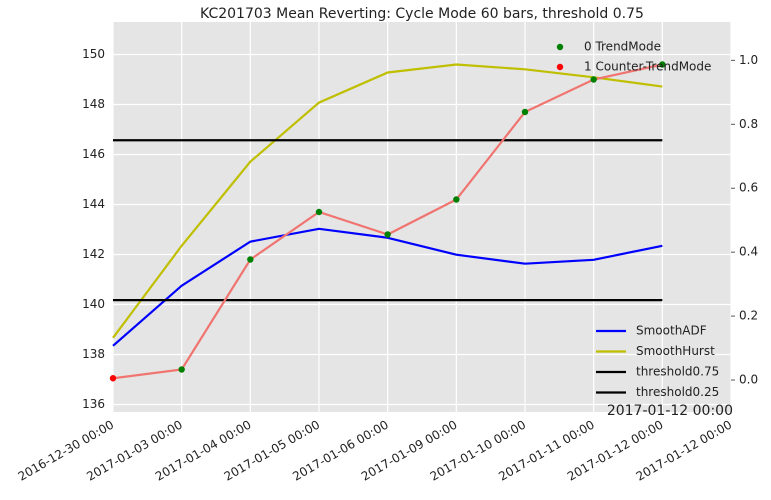  Describe the element at coordinates (93, 54) in the screenshot. I see `y-tick-label: 150` at that location.